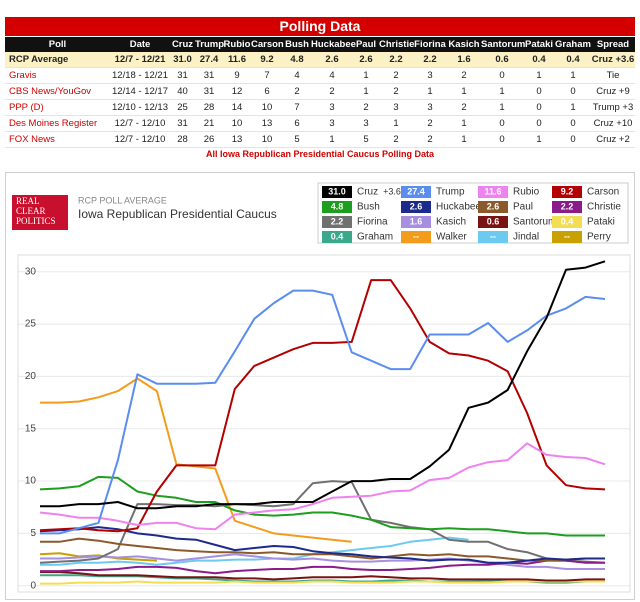 Image resolution: width=640 pixels, height=602 pixels. I want to click on legend-name: Trump, so click(450, 192).